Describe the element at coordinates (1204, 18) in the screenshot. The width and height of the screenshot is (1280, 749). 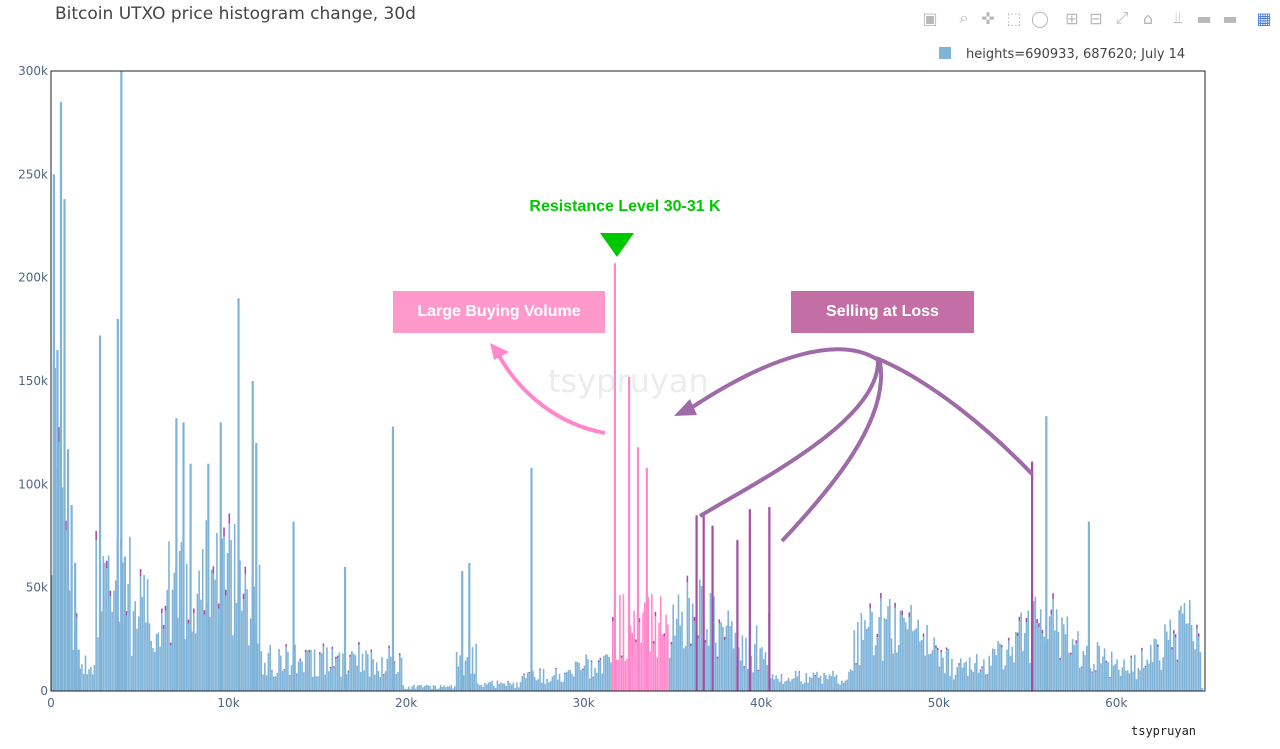
I see `hover-closest-icon: ▬` at that location.